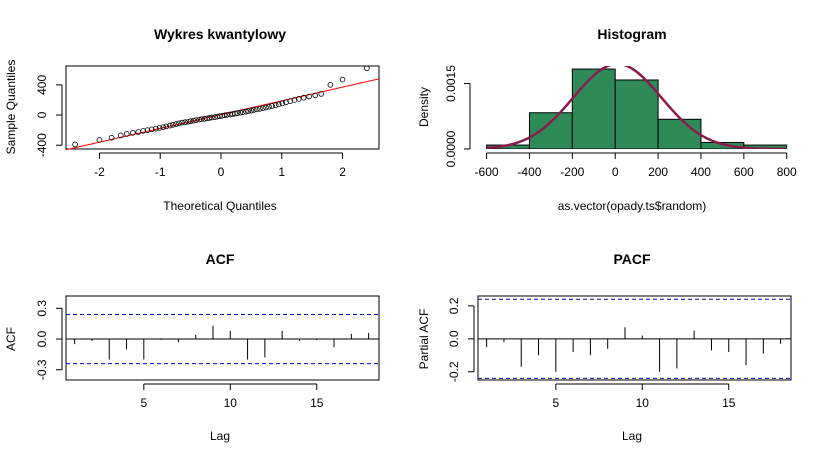 This screenshot has width=824, height=461. Describe the element at coordinates (744, 172) in the screenshot. I see `histogram-x-tick-label: 600` at that location.